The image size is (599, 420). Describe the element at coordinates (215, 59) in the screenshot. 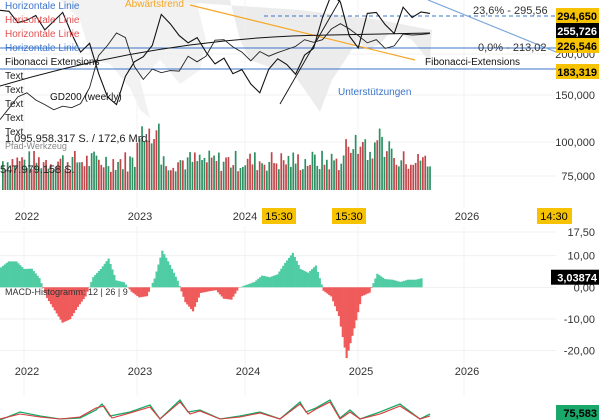

I see `support-curve` at that location.